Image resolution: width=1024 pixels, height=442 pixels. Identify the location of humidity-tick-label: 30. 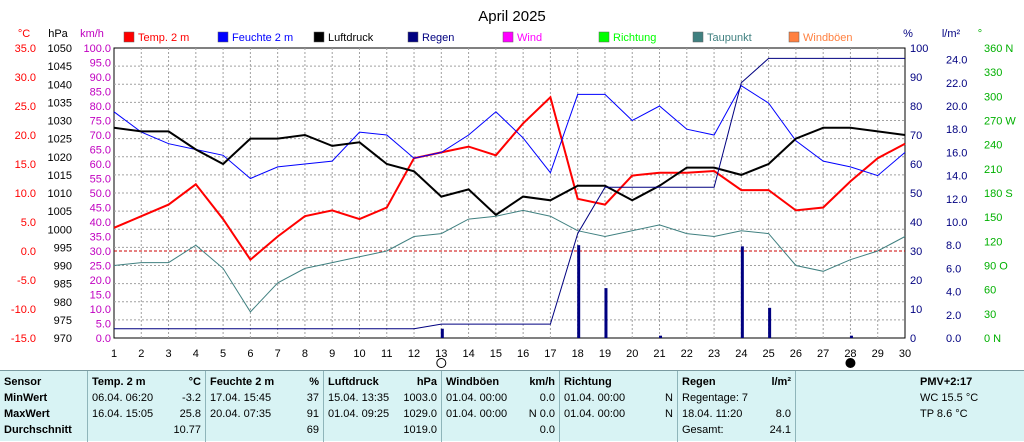
(916, 252).